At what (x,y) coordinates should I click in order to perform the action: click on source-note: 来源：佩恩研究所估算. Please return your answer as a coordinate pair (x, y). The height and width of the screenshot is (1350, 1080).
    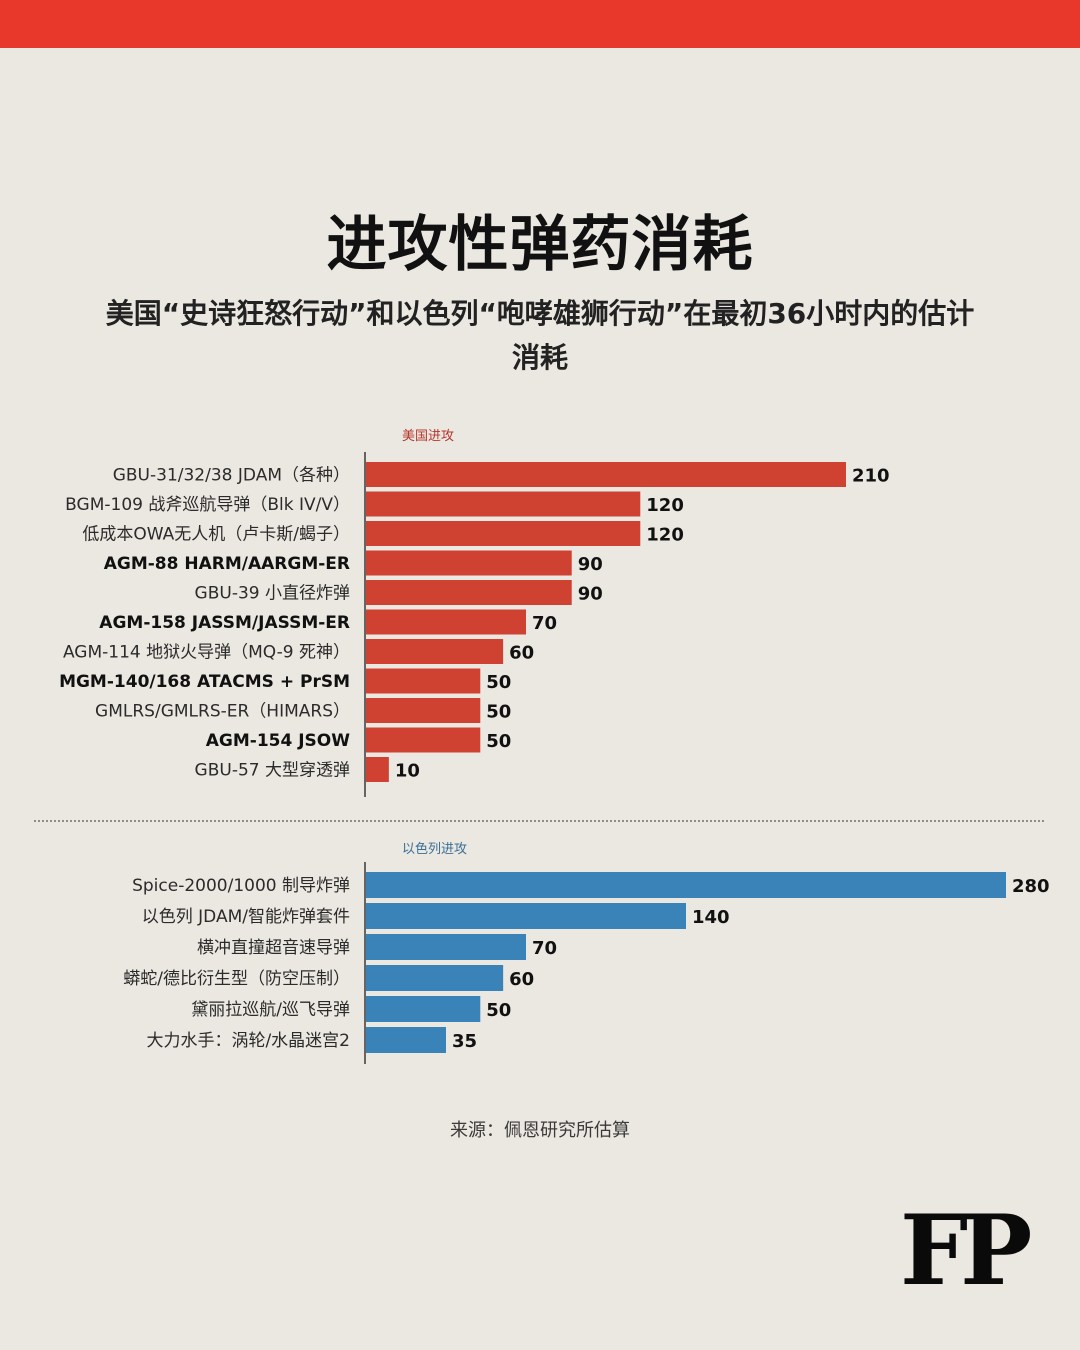
    Looking at the image, I should click on (540, 1130).